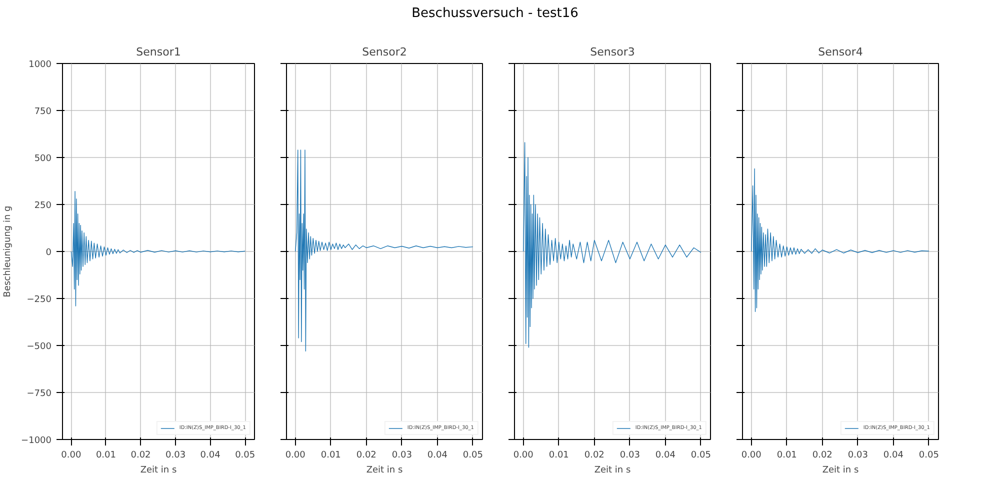  What do you see at coordinates (40, 65) in the screenshot?
I see `y-tick-label: 1000` at bounding box center [40, 65].